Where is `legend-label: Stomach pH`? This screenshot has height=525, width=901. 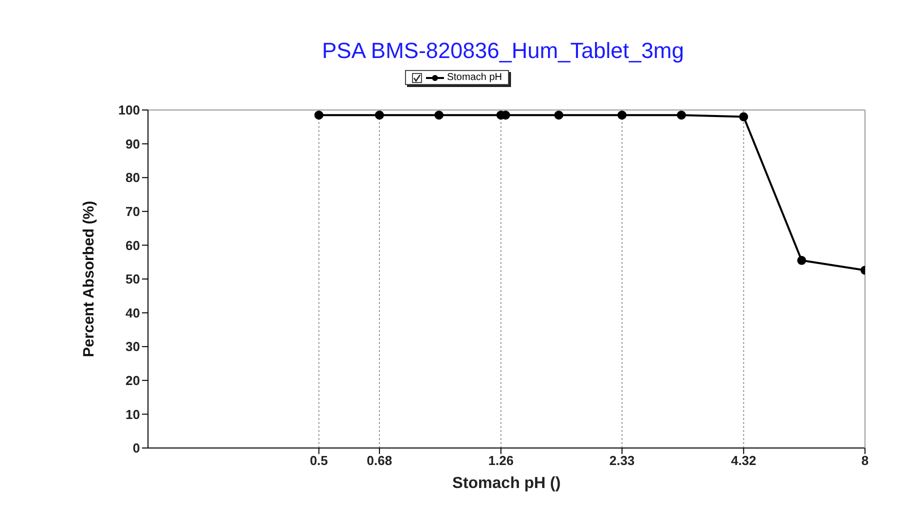
legend-label: Stomach pH is located at coordinates (474, 77).